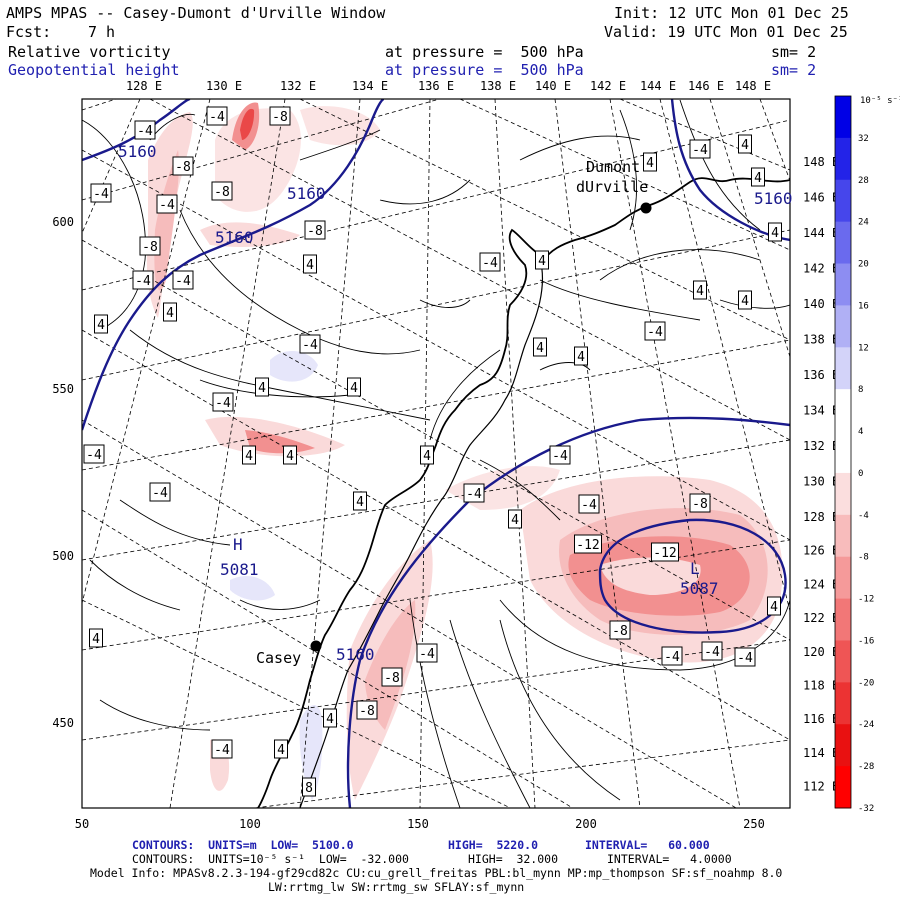 The width and height of the screenshot is (900, 900). What do you see at coordinates (821, 269) in the screenshot?
I see `lon-label: 142 E` at bounding box center [821, 269].